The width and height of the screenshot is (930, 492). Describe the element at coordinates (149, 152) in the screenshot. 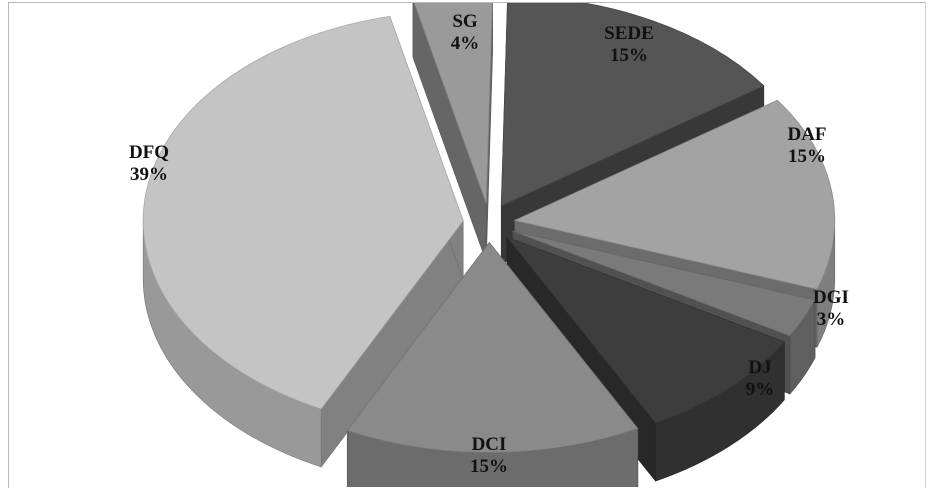

I see `slice-label-dfq: DFQ` at that location.